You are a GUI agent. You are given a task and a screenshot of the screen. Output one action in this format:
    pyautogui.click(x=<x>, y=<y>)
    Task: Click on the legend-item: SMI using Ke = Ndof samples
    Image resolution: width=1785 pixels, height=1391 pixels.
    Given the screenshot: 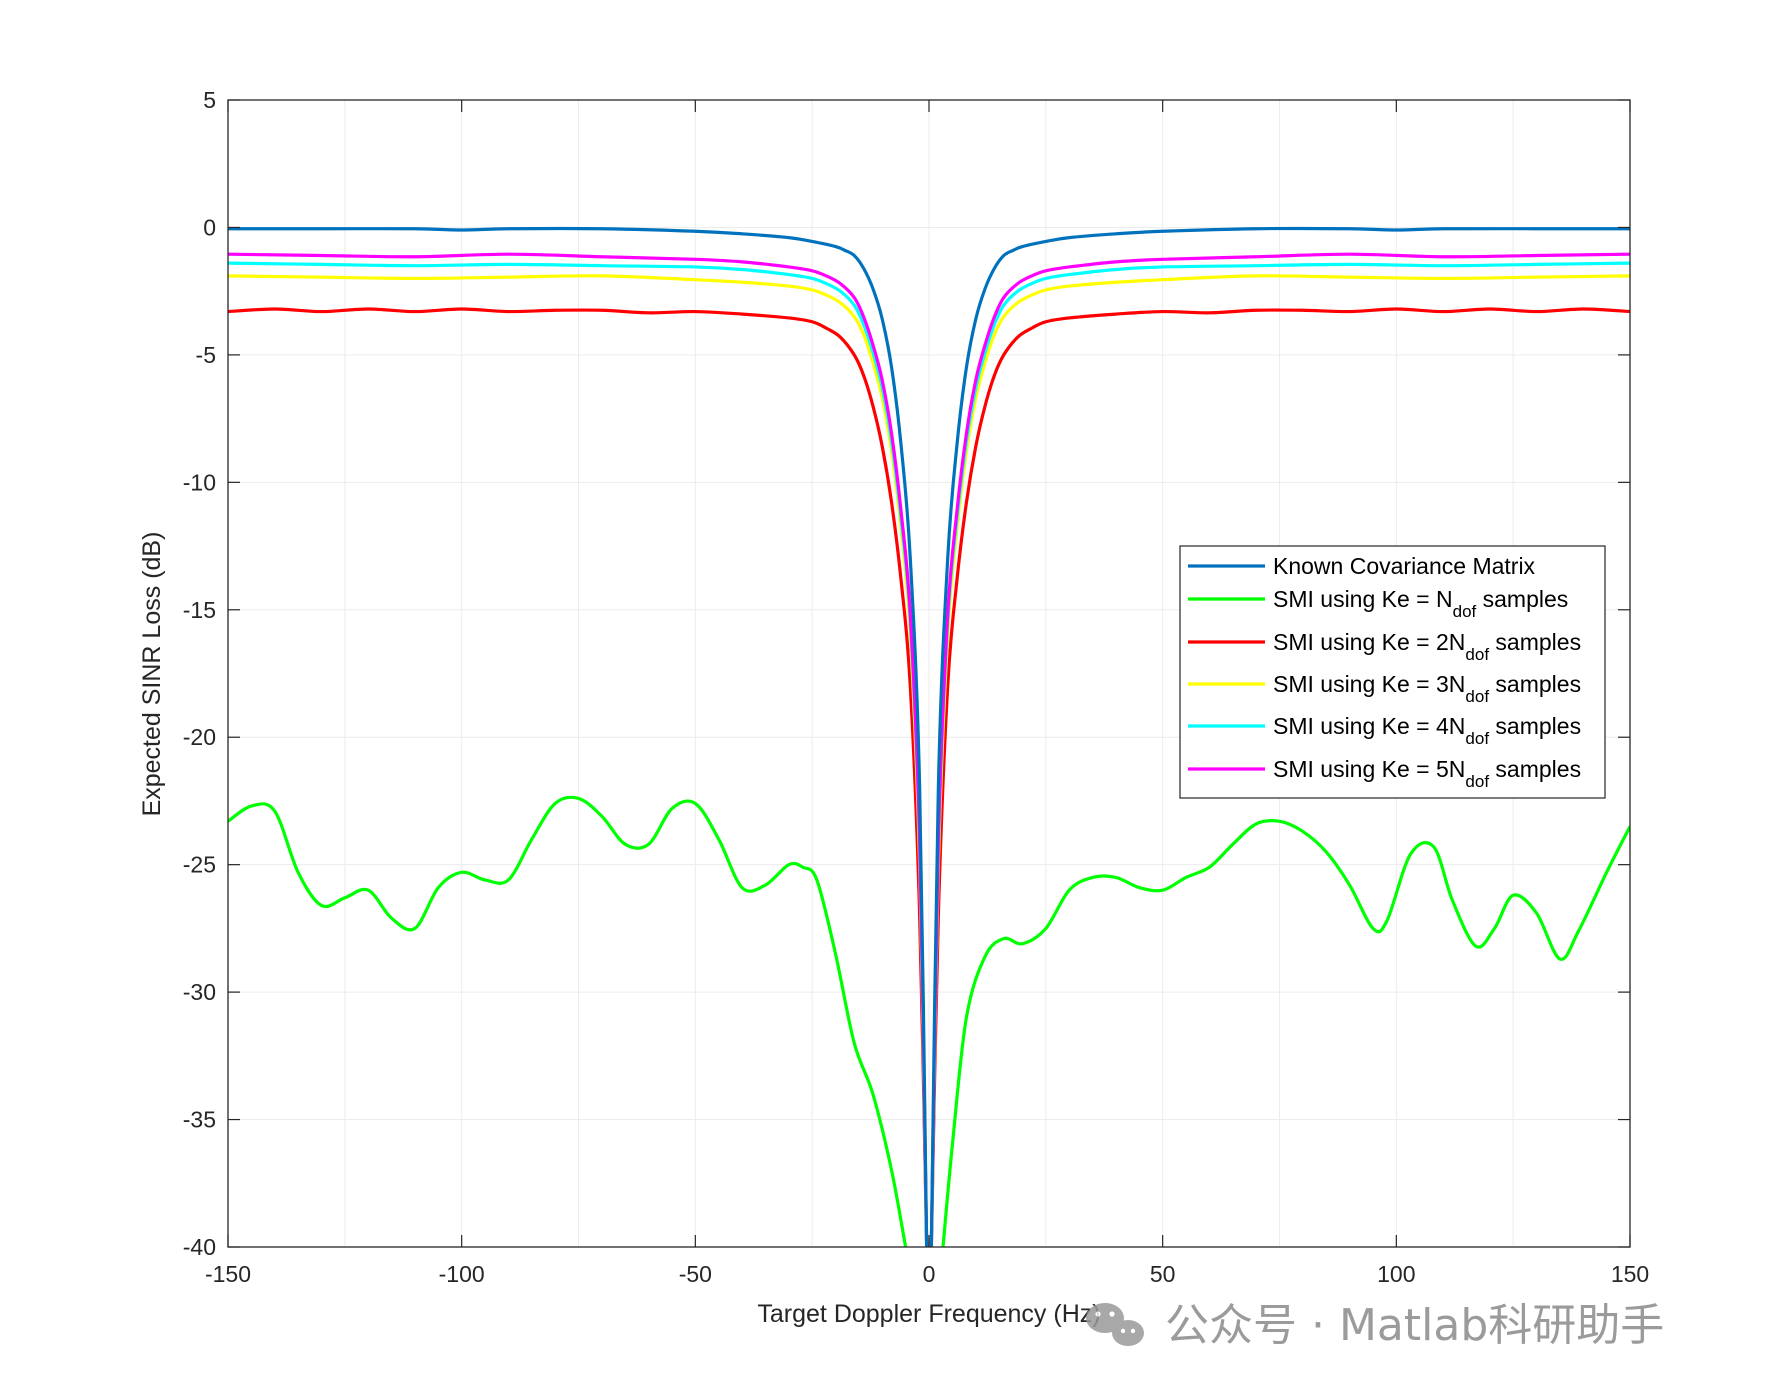 What is the action you would take?
    pyautogui.click(x=1378, y=603)
    